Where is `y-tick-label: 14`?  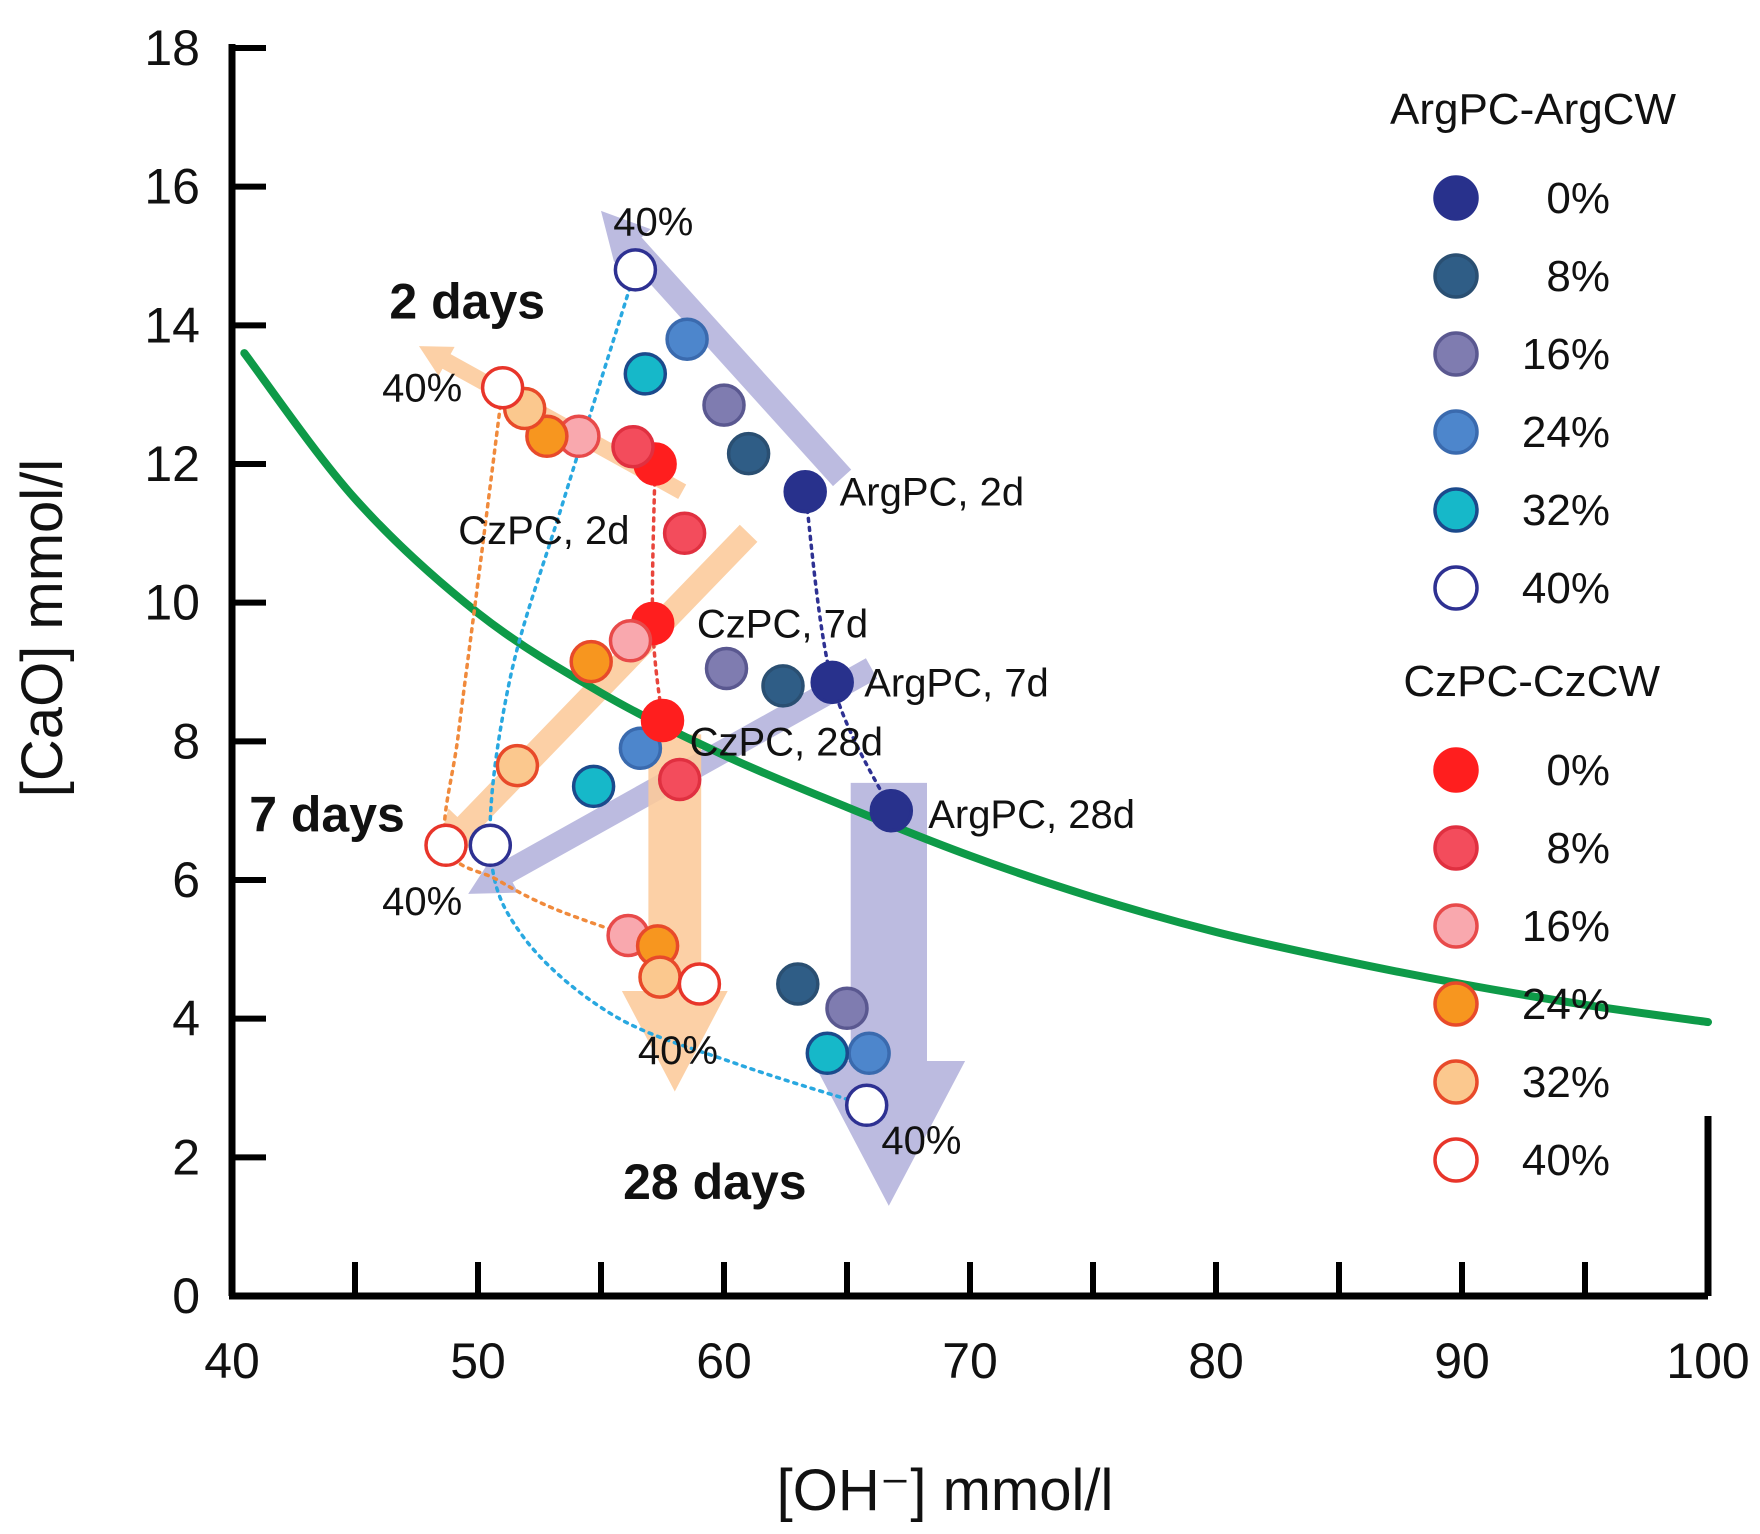 y-tick-label: 14 is located at coordinates (172, 325).